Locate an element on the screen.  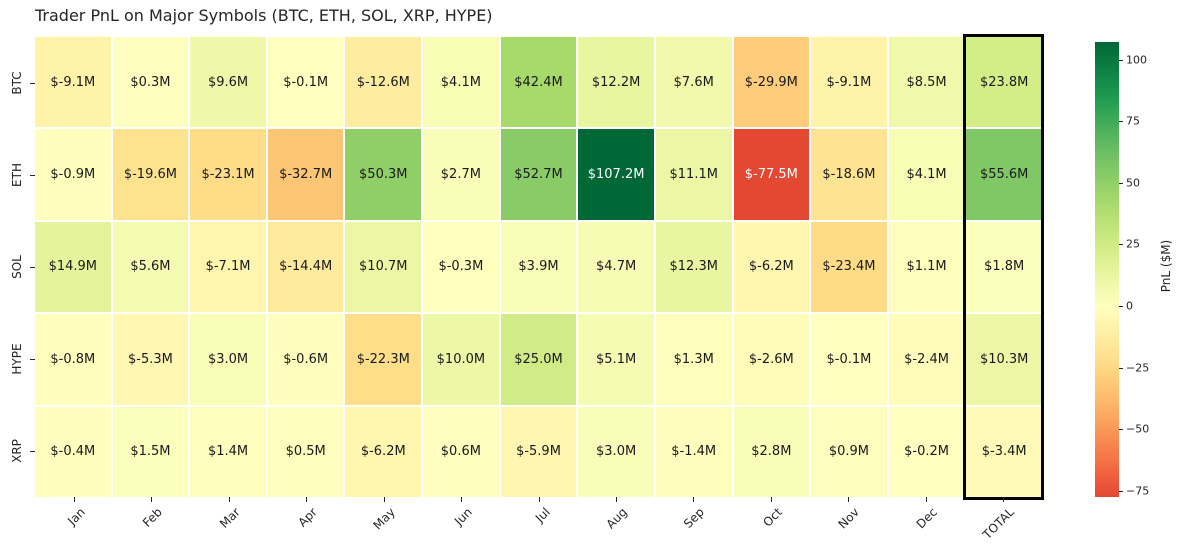
x-tick-label-Nov: Nov is located at coordinates (849, 518).